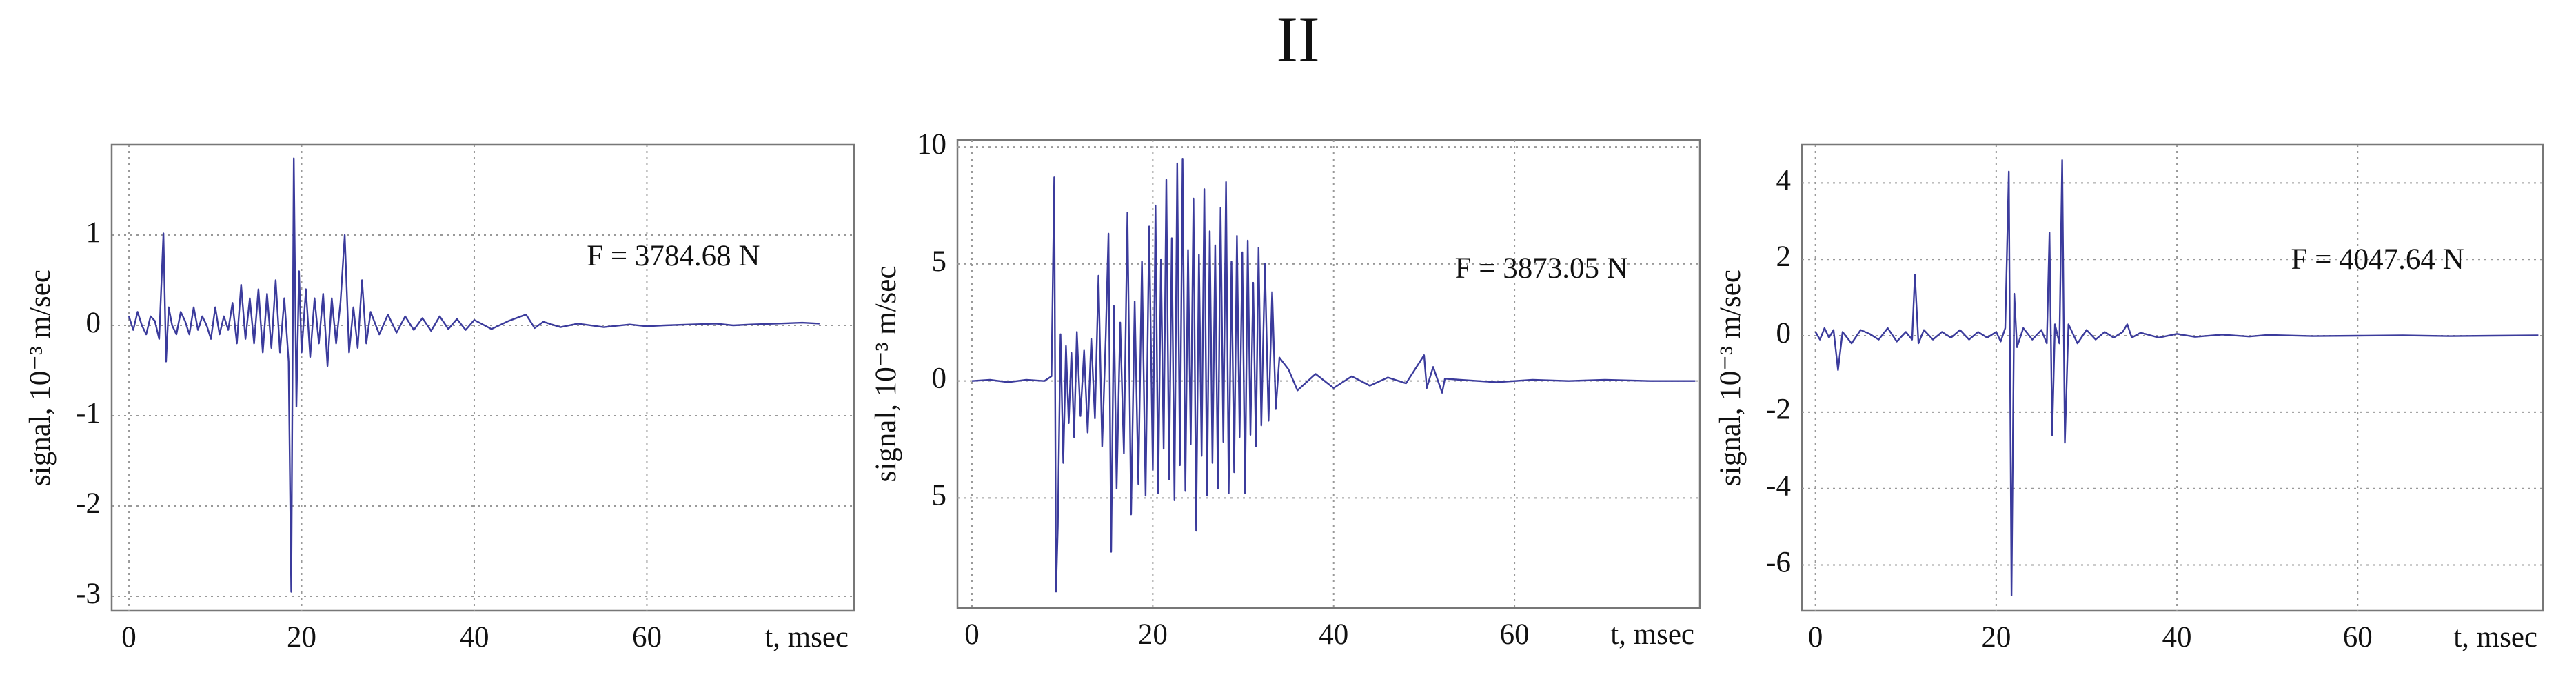 This screenshot has height=679, width=2576. What do you see at coordinates (93, 232) in the screenshot?
I see `y-tick-label: 1` at bounding box center [93, 232].